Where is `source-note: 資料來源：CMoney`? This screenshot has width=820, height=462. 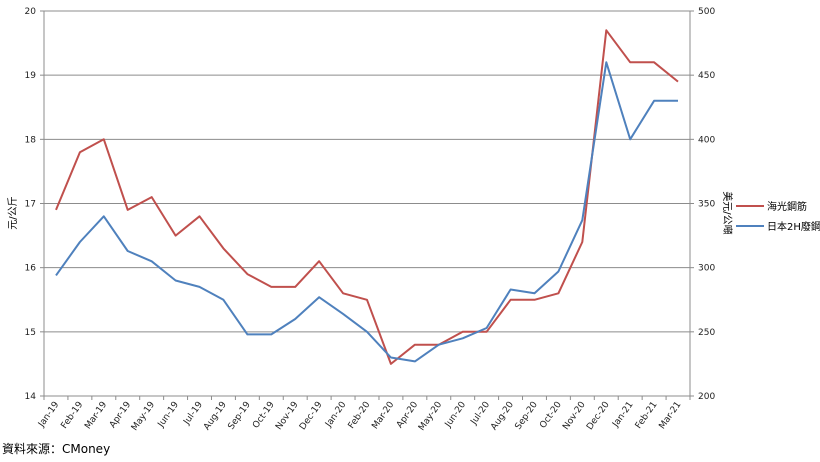 source-note: 資料來源：CMoney is located at coordinates (56, 449).